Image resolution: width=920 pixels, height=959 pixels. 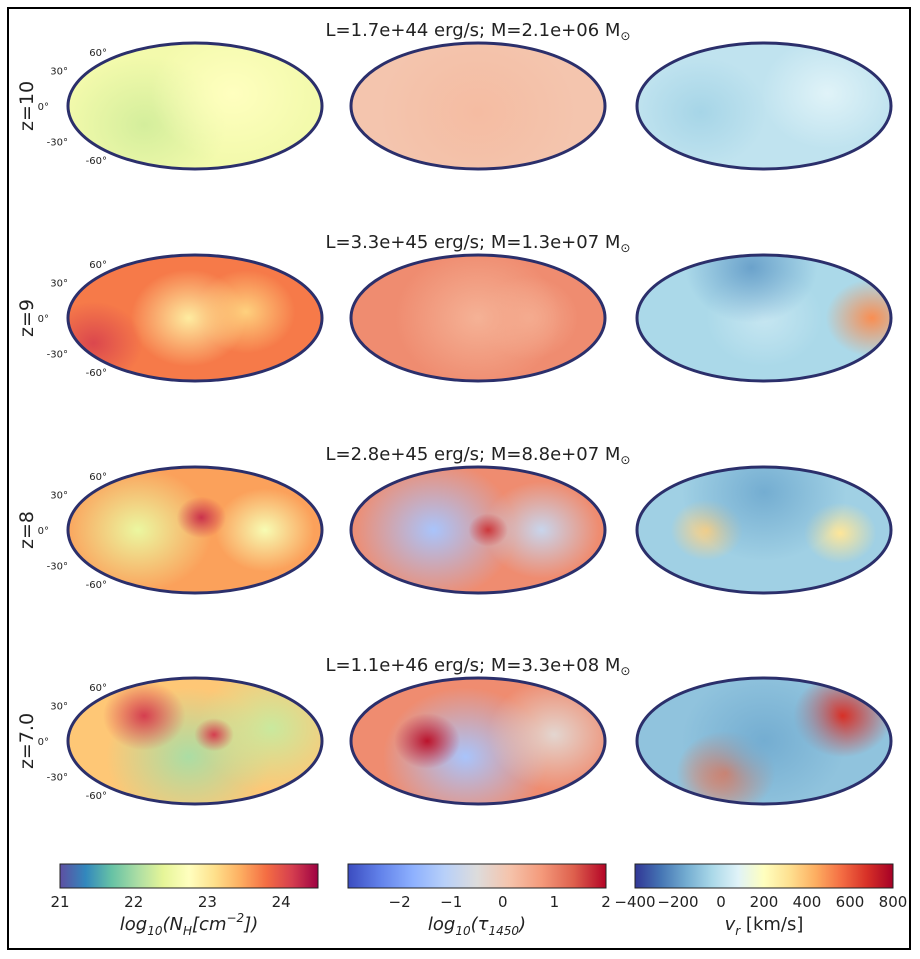 What do you see at coordinates (893, 902) in the screenshot?
I see `colorbar-tick-label: 800` at bounding box center [893, 902].